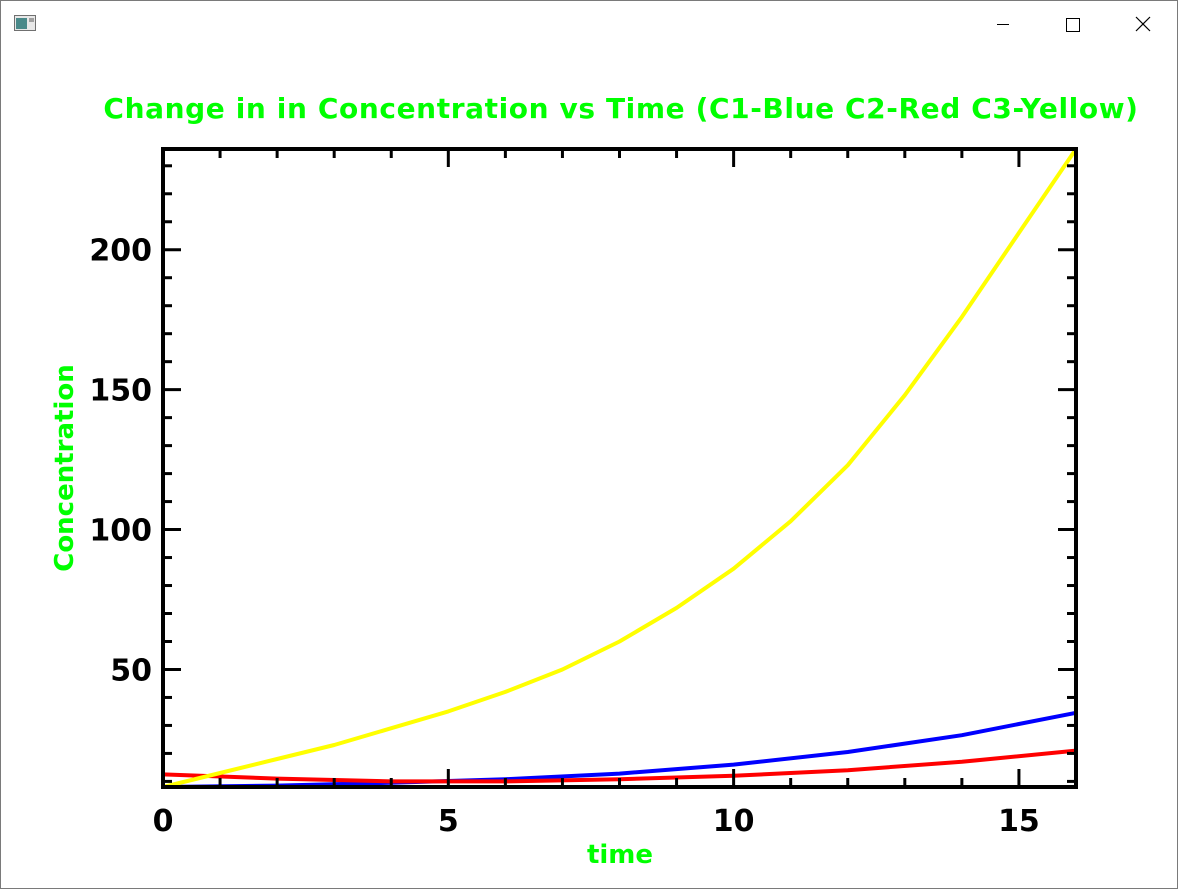  I want to click on minimize-button, so click(1003, 24).